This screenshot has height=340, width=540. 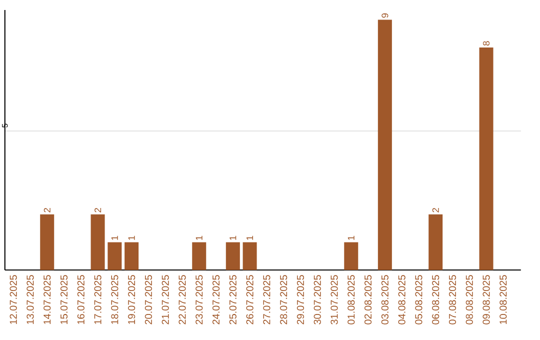 What do you see at coordinates (250, 299) in the screenshot?
I see `x-tick-label: 26.07.2025` at bounding box center [250, 299].